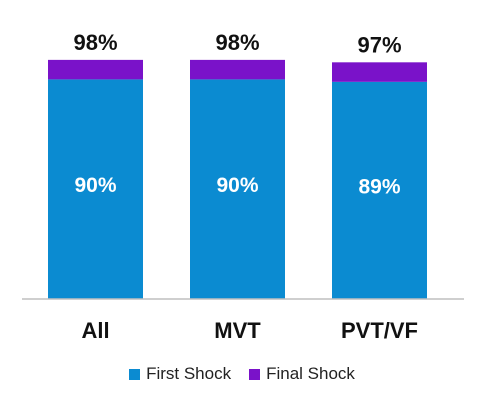  Describe the element at coordinates (95, 185) in the screenshot. I see `data-label-first-shock-all: 90%` at that location.